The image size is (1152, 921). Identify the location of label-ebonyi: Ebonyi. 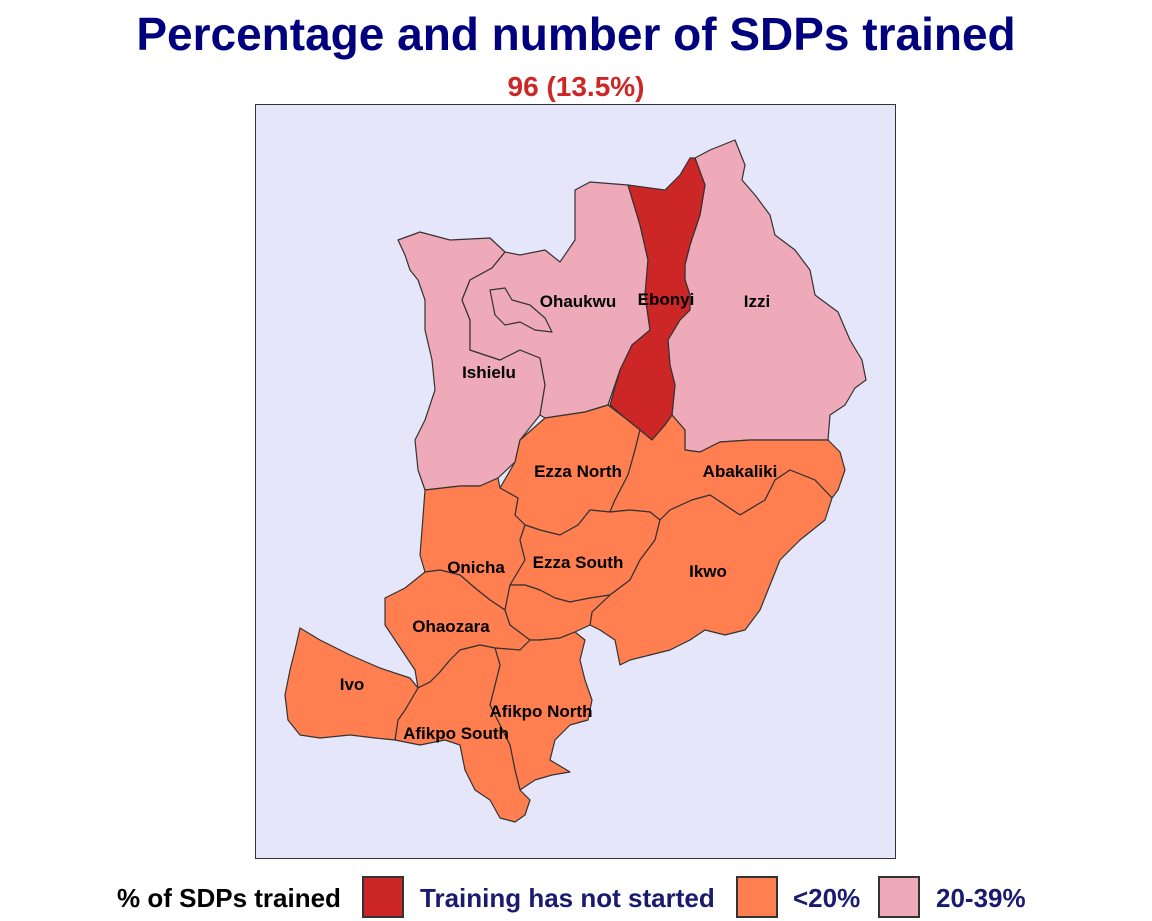
(666, 299).